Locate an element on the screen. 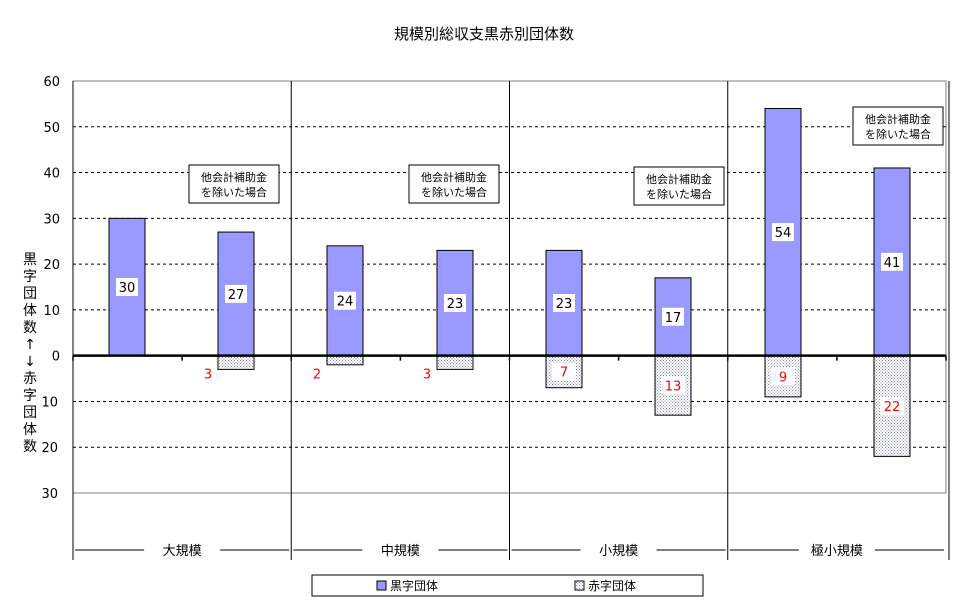  black-value-label: 30 is located at coordinates (127, 288).